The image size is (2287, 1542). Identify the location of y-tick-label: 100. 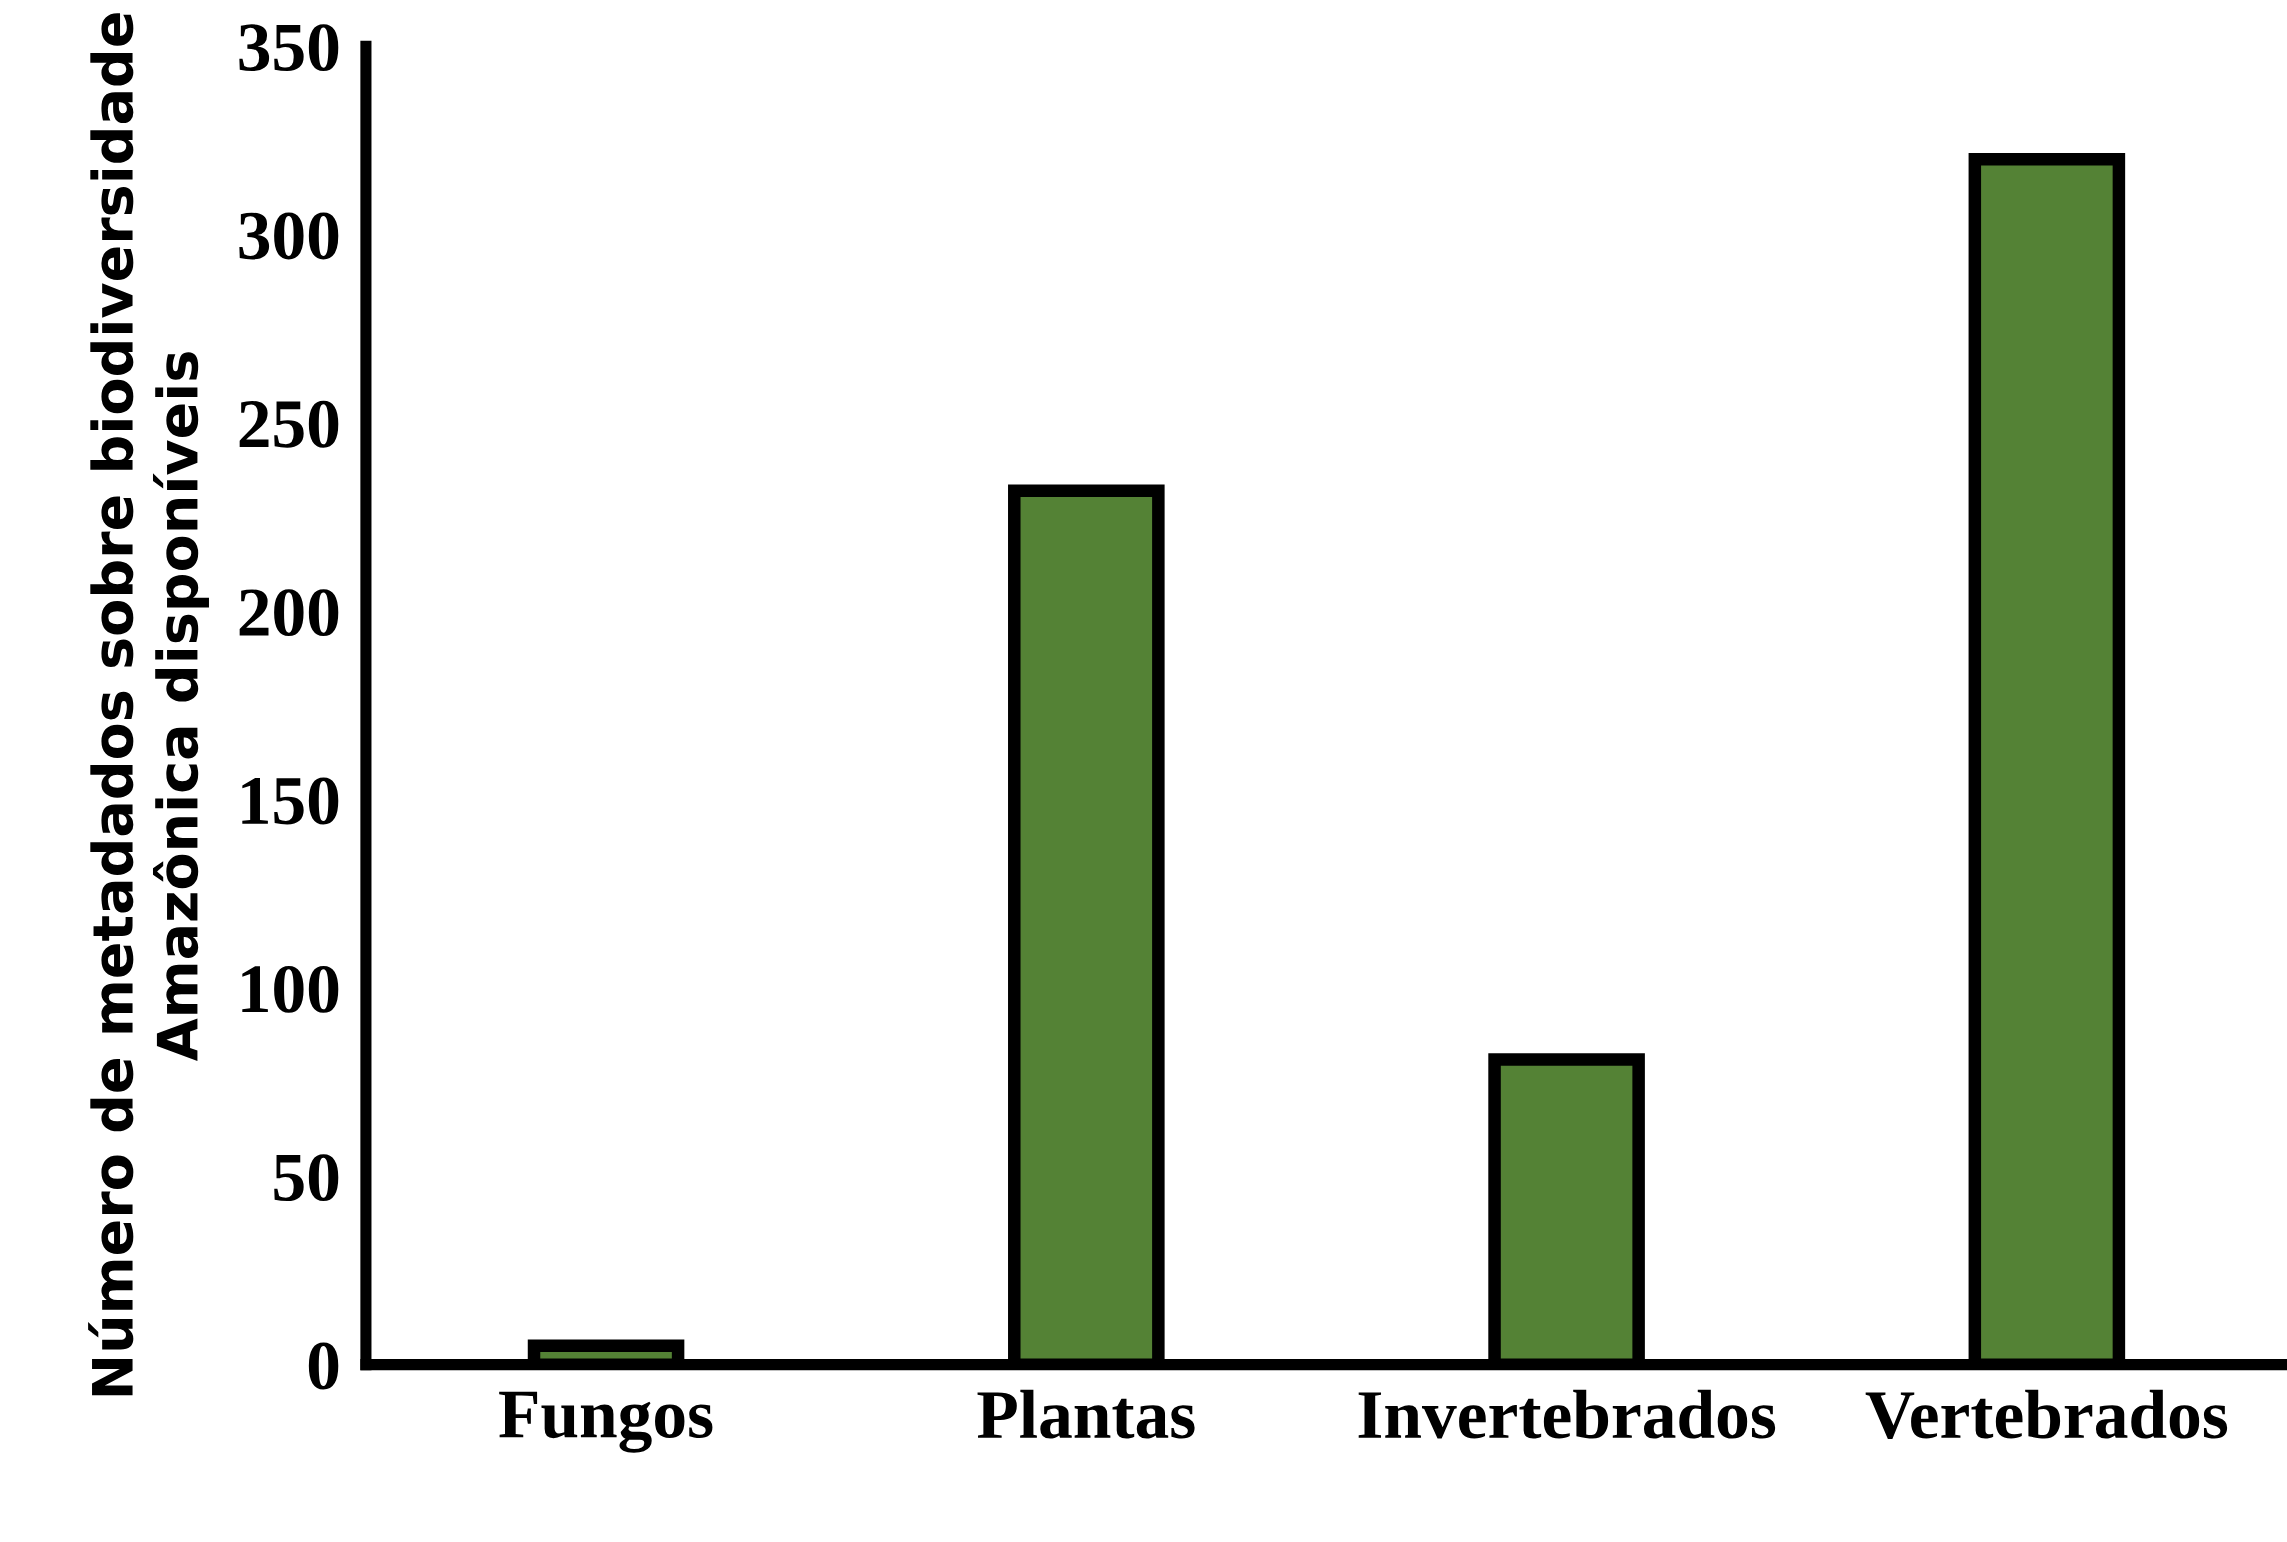
(290, 989).